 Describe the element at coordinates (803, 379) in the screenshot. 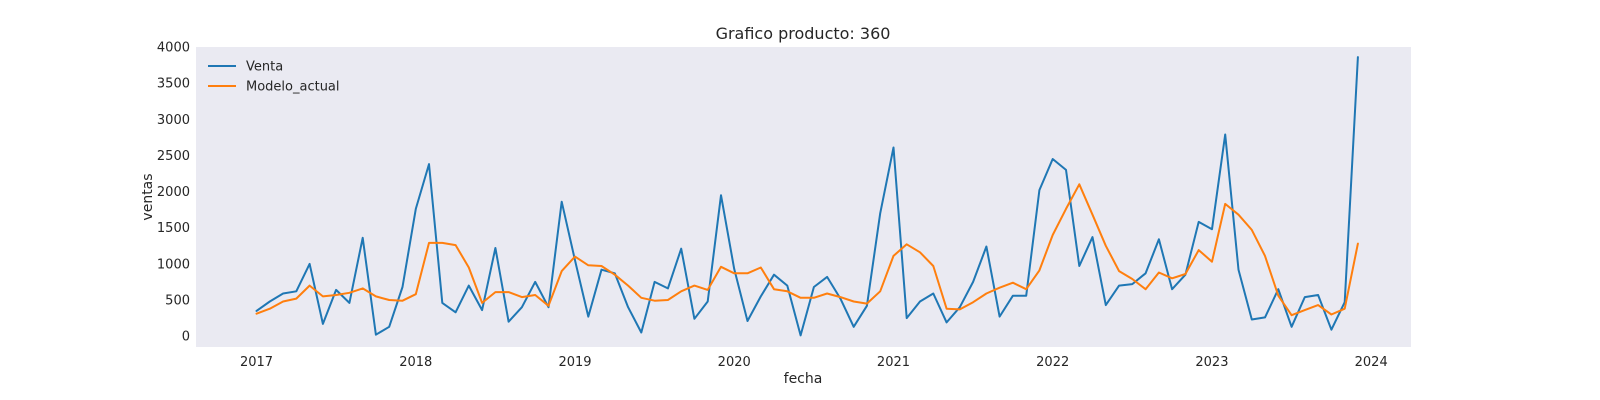

I see `x-axis-label: fecha` at that location.